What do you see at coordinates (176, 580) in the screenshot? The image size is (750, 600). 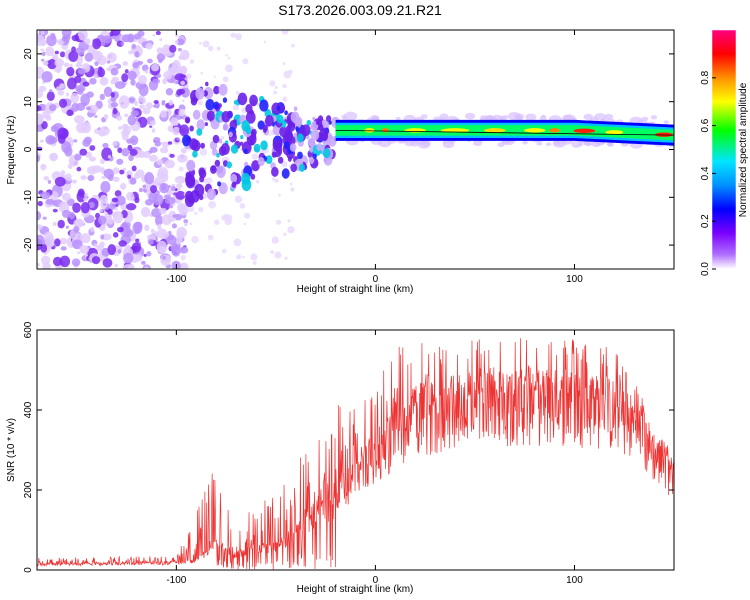 I see `snr-x-tick-label: -100` at bounding box center [176, 580].